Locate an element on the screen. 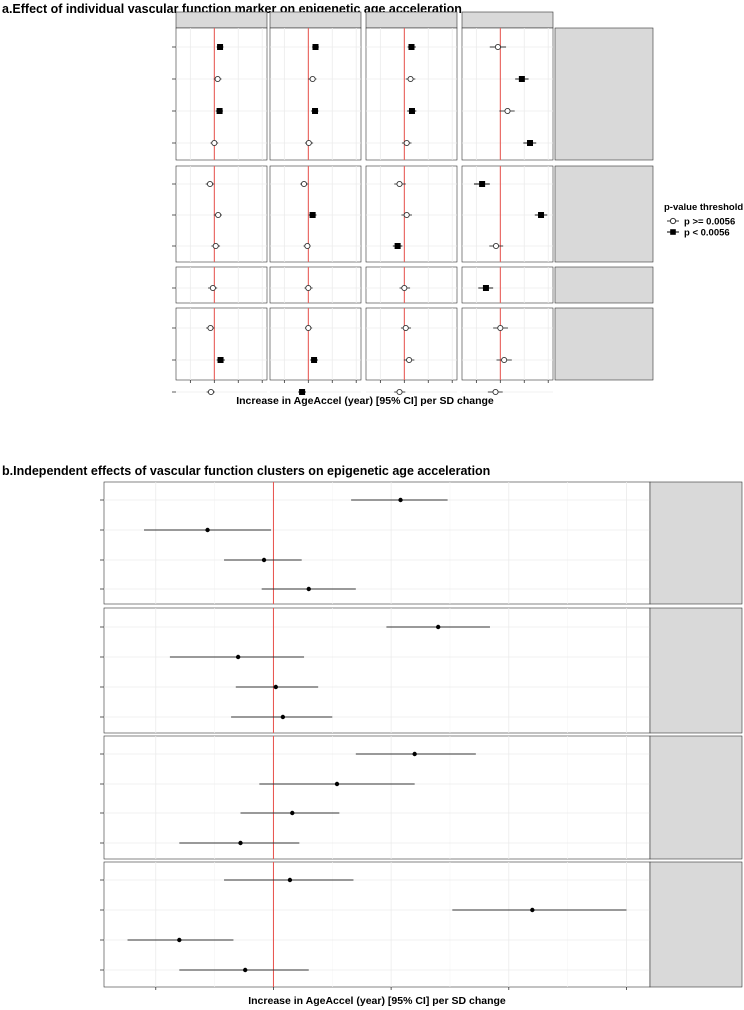 The height and width of the screenshot is (1010, 744). facet-ageaccelpheno is located at coordinates (377, 797).